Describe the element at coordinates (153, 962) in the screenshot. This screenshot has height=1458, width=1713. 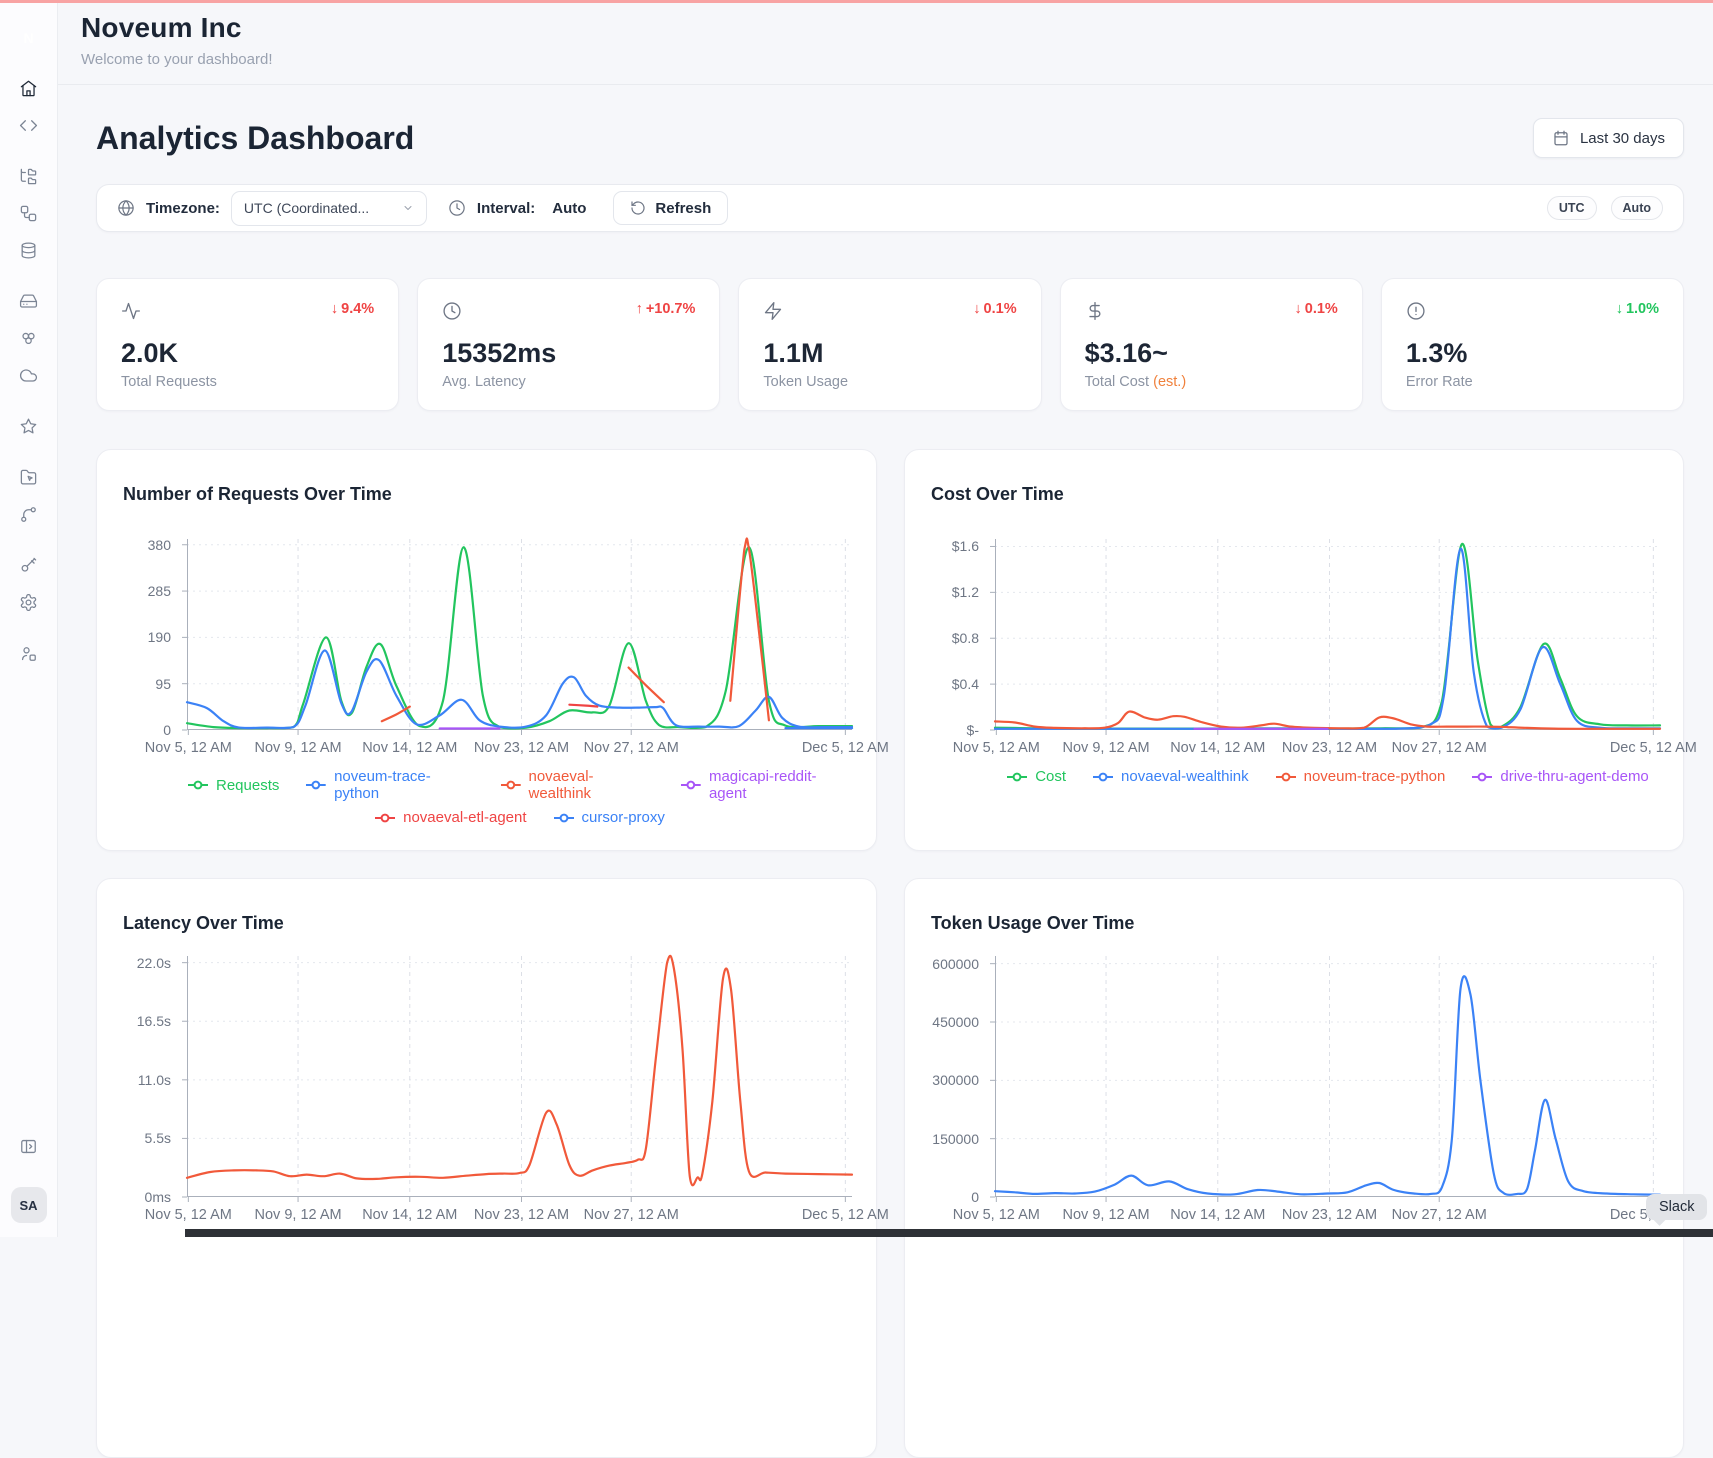
I see `y-axis-label: 22.0s` at that location.